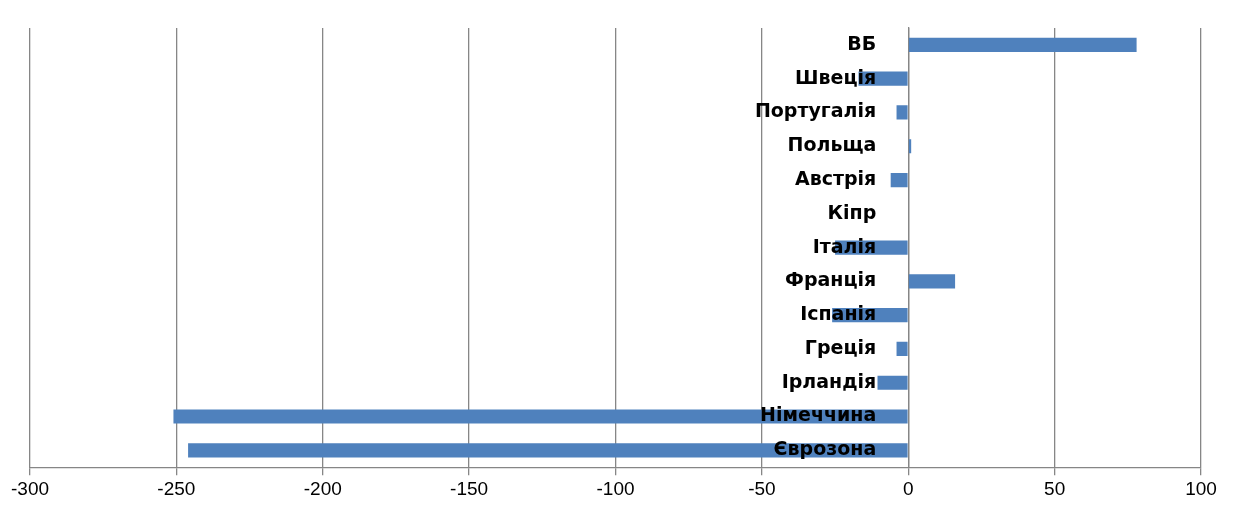 The width and height of the screenshot is (1241, 506). What do you see at coordinates (615, 488) in the screenshot?
I see `x-tick-label: -100` at bounding box center [615, 488].